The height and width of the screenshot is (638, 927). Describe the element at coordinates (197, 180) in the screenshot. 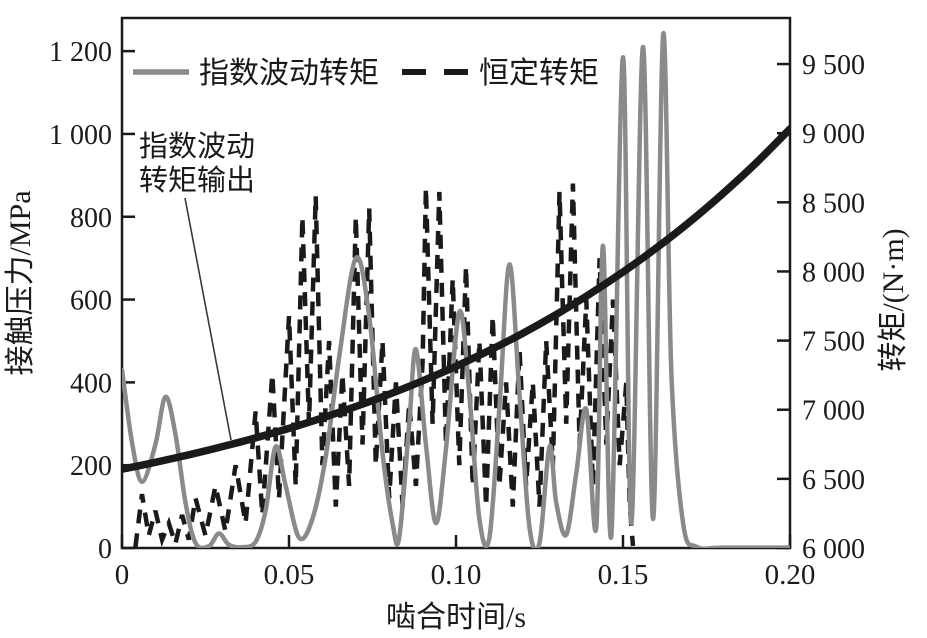

I see `annotation-line2: 转矩输出` at that location.